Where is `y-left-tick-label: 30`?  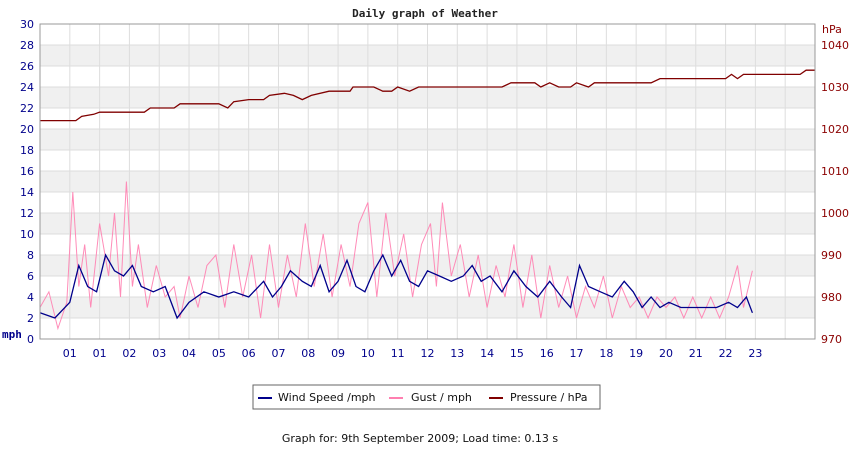 y-left-tick-label: 30 is located at coordinates (27, 24).